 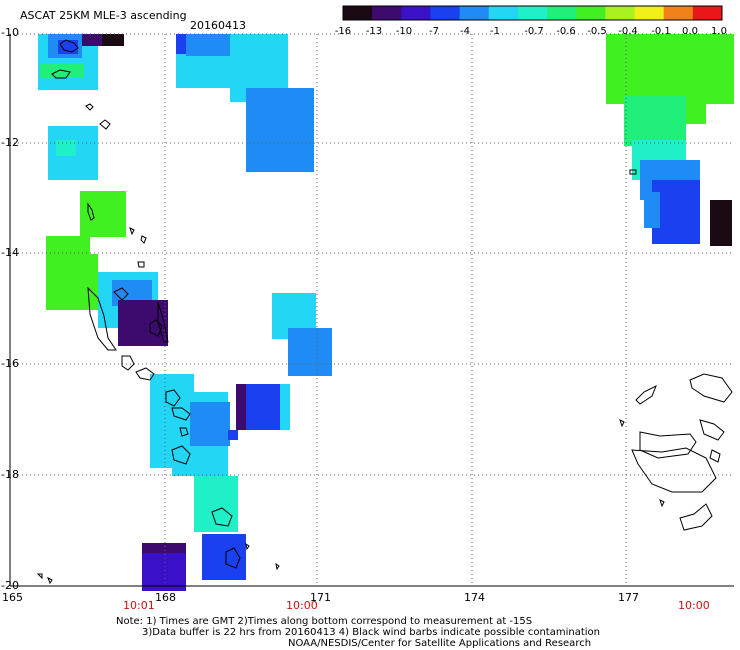 What do you see at coordinates (434, 31) in the screenshot?
I see `colorbar-label: -7` at bounding box center [434, 31].